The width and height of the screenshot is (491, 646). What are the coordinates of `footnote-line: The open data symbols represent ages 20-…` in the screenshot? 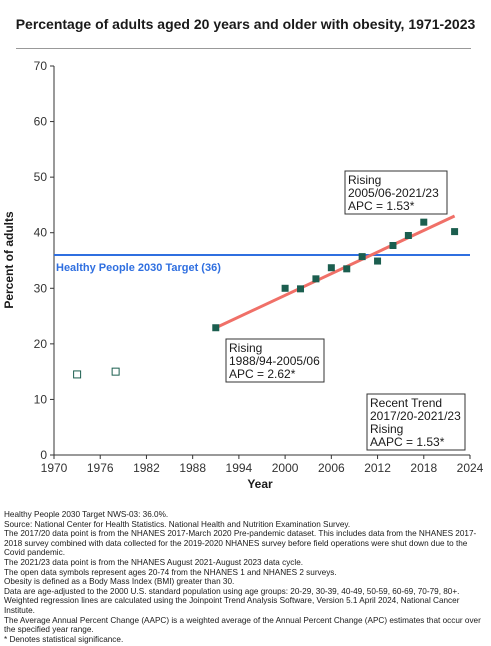 It's located at (170, 572).